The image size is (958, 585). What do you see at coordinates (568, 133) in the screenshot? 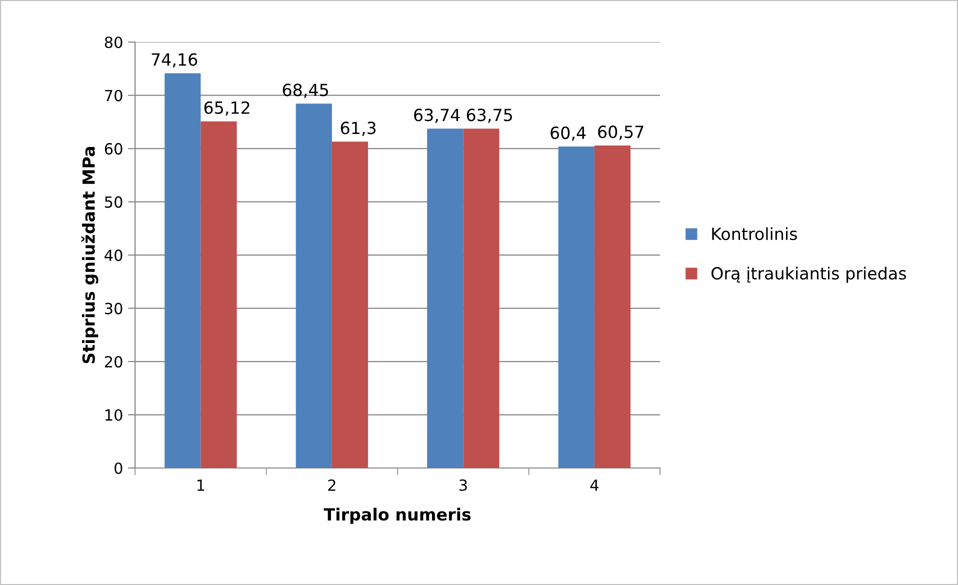
I see `data-label: 60,4` at bounding box center [568, 133].